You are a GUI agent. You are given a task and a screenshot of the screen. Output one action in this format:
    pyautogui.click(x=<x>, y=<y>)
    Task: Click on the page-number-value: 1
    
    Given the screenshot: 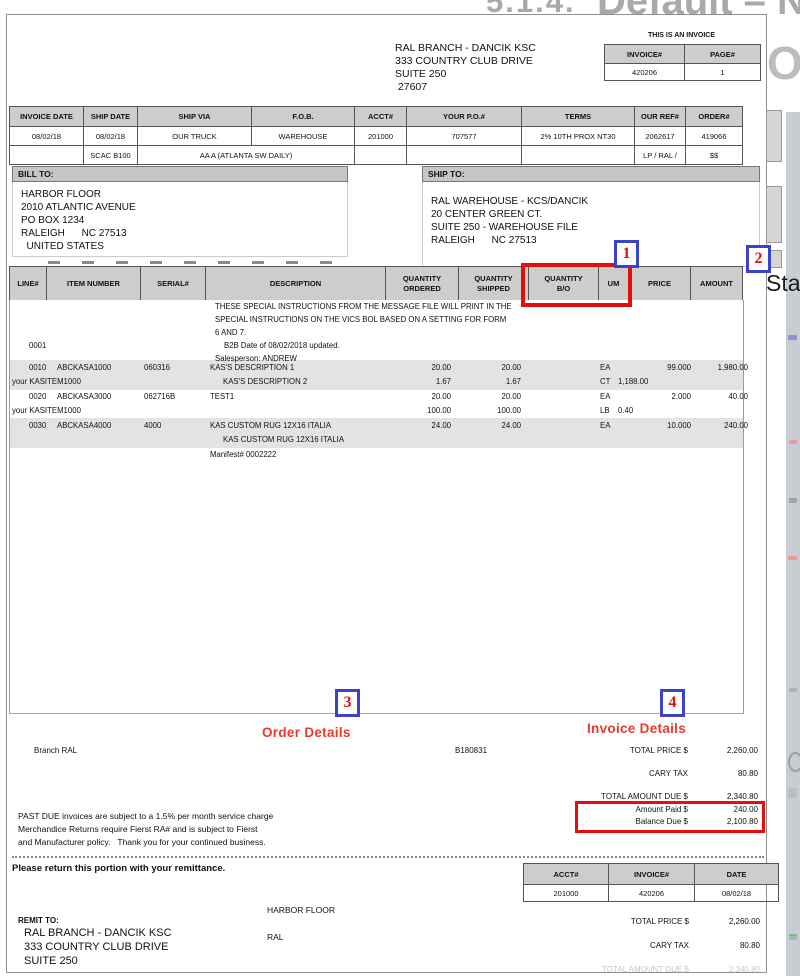 What is the action you would take?
    pyautogui.click(x=722, y=72)
    